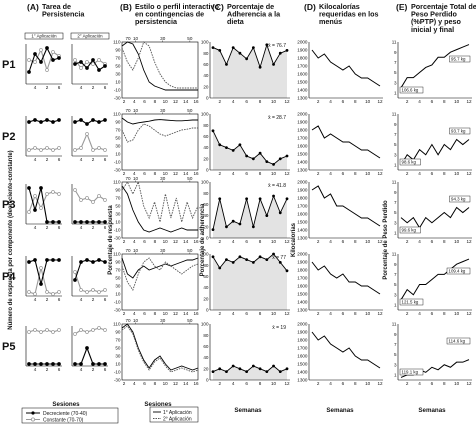  What do you see at coordinates (349, 14) in the screenshot?
I see `column-title-line: requeridas en los` at bounding box center [349, 14].